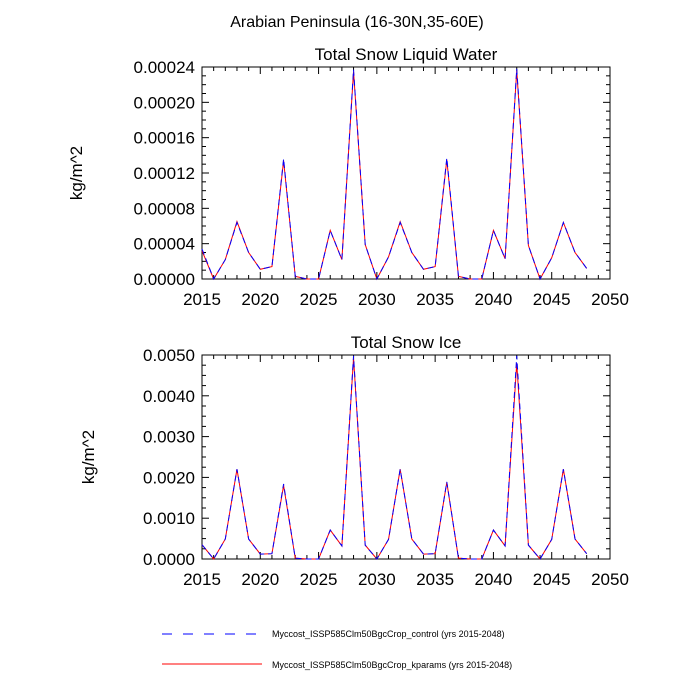  I want to click on chart-title: Total Snow Liquid Water, so click(406, 54).